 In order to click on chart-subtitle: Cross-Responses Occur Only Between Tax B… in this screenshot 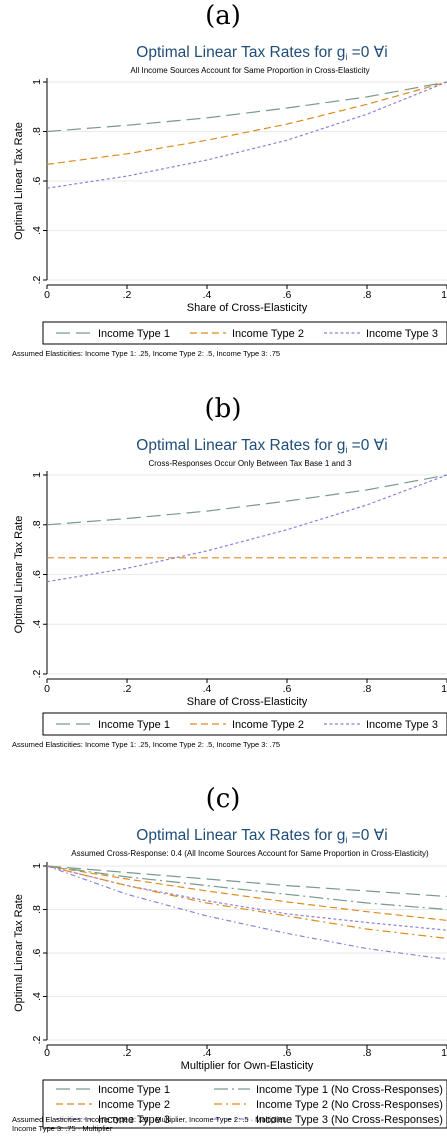, I will do `click(250, 463)`.